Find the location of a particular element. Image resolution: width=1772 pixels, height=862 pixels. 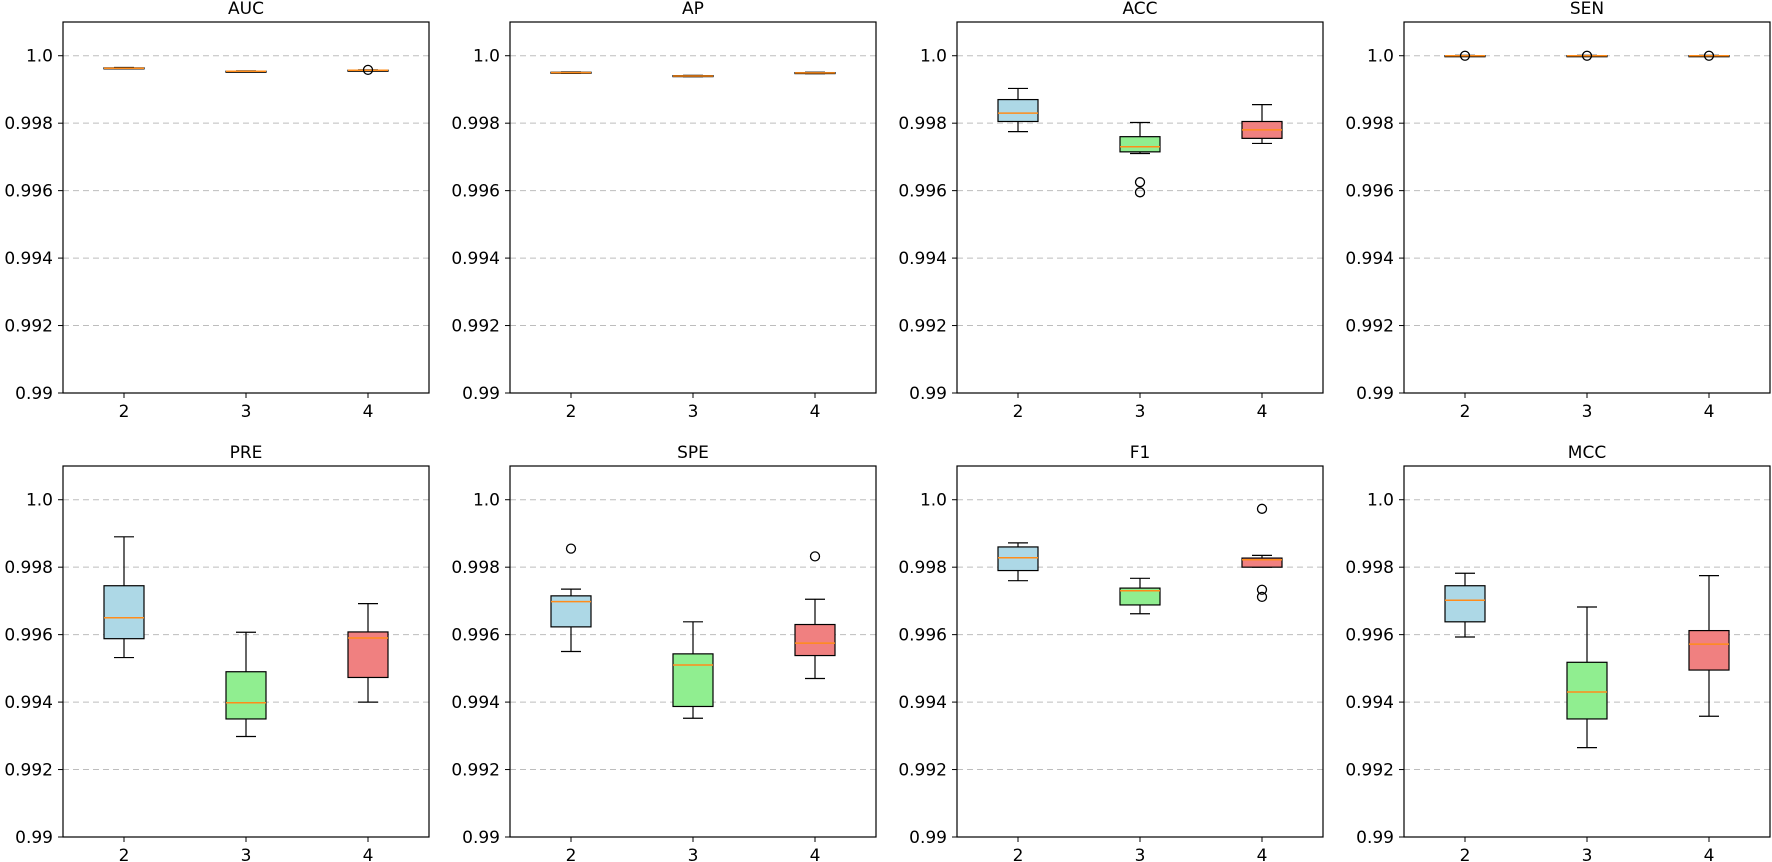

panel-pre: PRE 0.99 0.992 0.994 0.996 0.998 1.0 2 3 4 is located at coordinates (217, 652).